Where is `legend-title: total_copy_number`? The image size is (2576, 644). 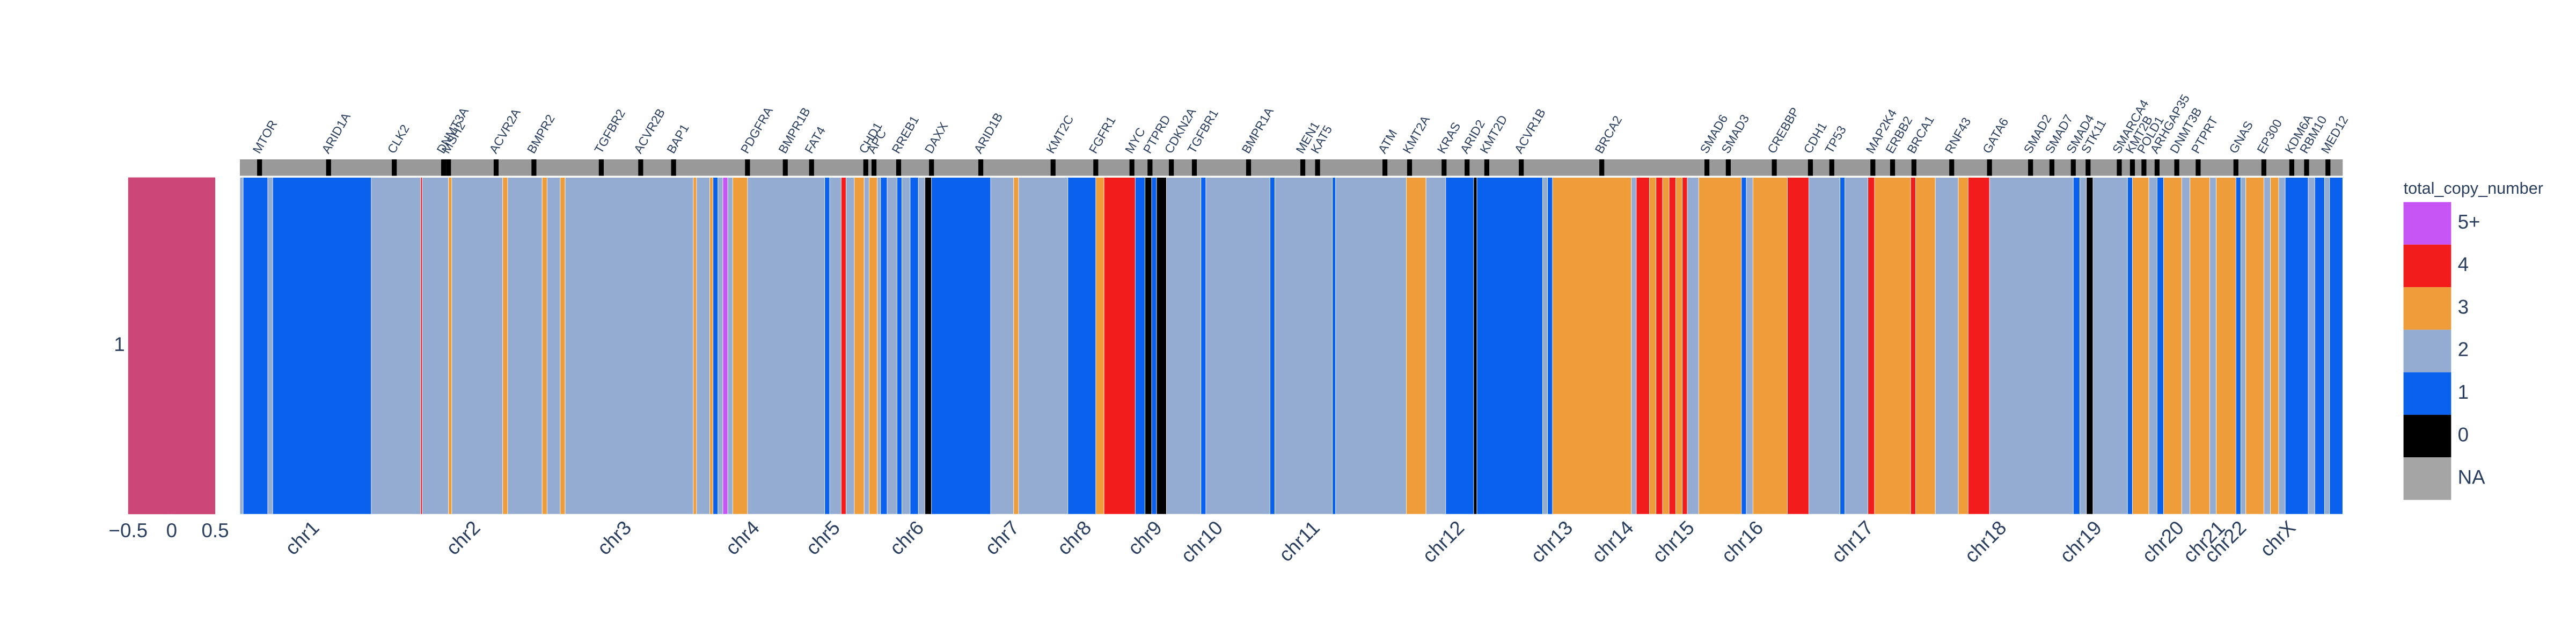
legend-title: total_copy_number is located at coordinates (2473, 188).